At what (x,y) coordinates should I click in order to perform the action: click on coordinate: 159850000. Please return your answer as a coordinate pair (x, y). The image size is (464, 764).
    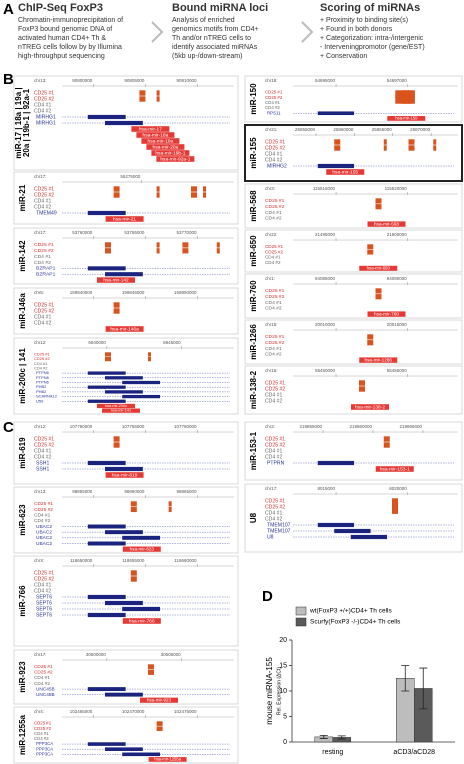
    Looking at the image, I should click on (185, 292).